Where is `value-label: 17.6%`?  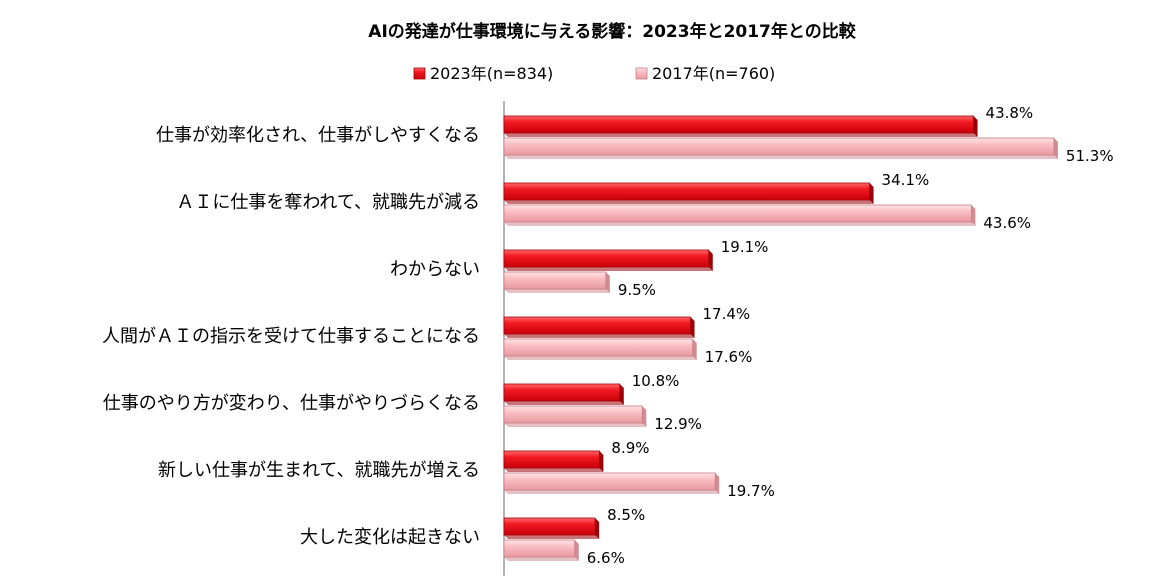
value-label: 17.6% is located at coordinates (729, 357).